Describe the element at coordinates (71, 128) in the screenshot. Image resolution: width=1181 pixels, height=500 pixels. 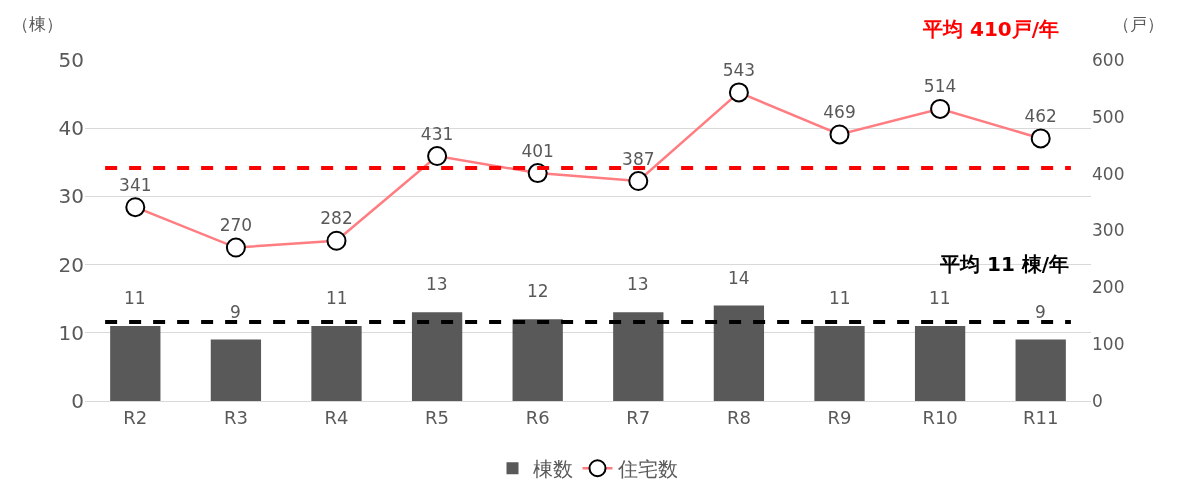
I see `y-tick-label: 40` at that location.